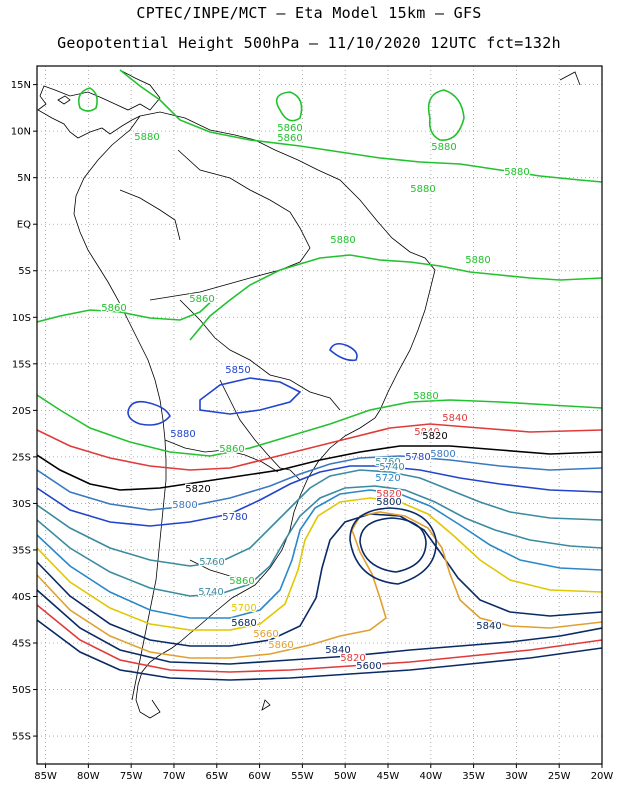 This screenshot has width=618, height=800. Describe the element at coordinates (430, 776) in the screenshot. I see `lon-label: 40W` at that location.